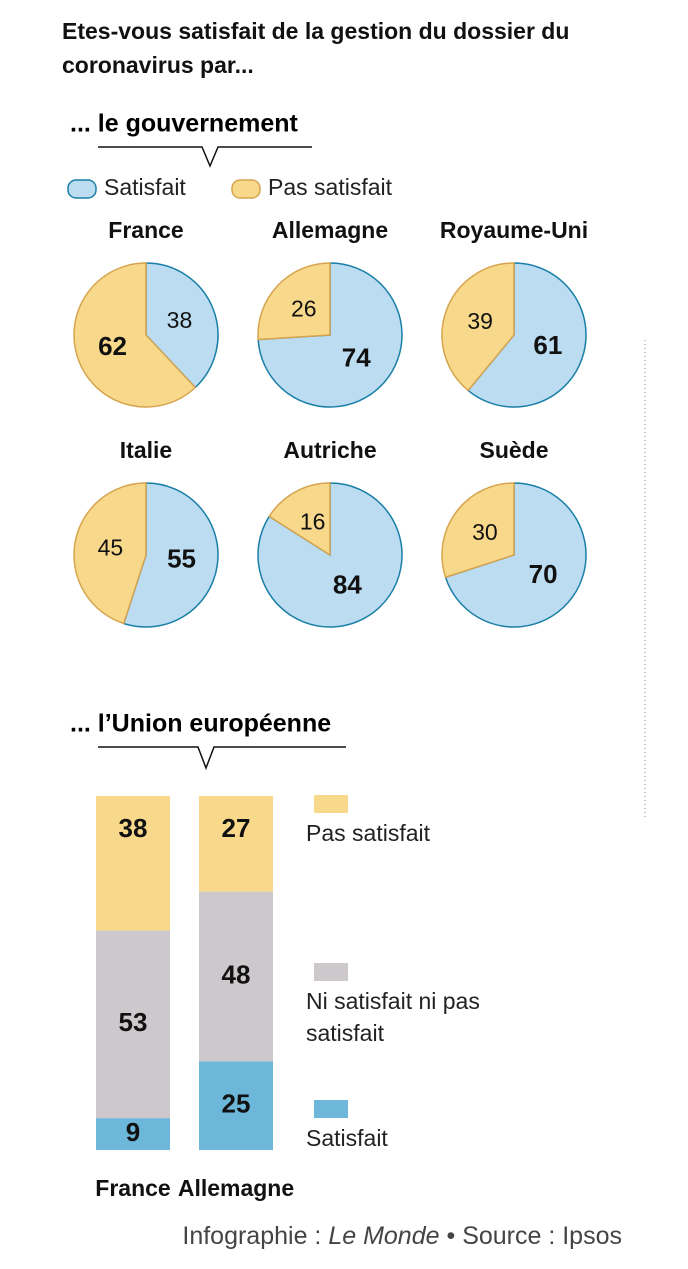  Describe the element at coordinates (329, 450) in the screenshot. I see `pie-title: Autriche` at that location.